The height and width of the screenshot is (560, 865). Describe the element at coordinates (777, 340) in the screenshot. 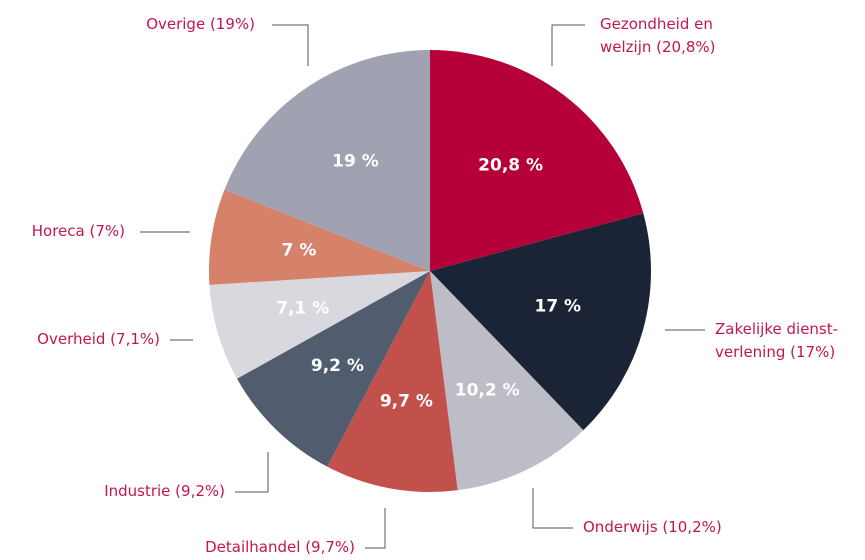

I see `category-label: Zakelijke dienst-verlening (17%)` at that location.